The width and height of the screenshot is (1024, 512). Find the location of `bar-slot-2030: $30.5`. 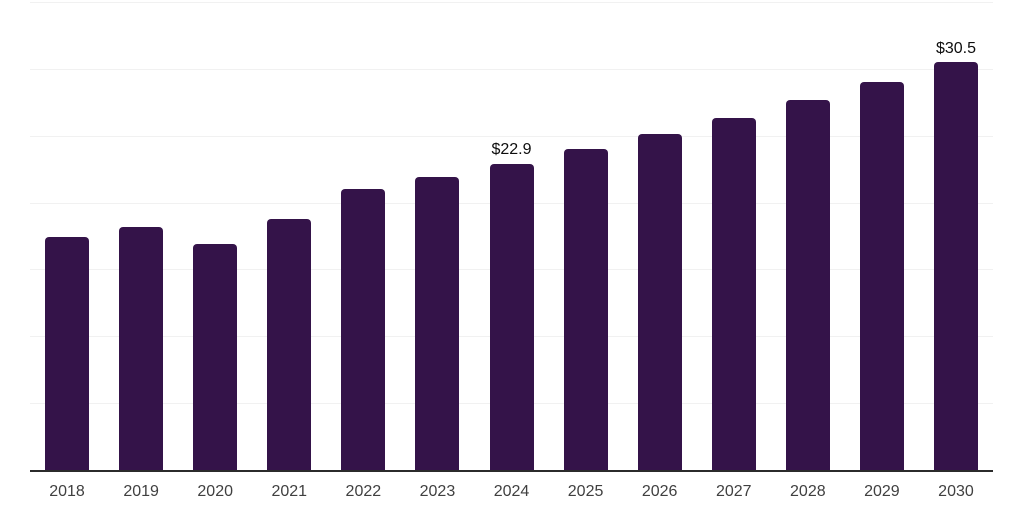

bar-slot-2030: $30.5 is located at coordinates (956, 236).